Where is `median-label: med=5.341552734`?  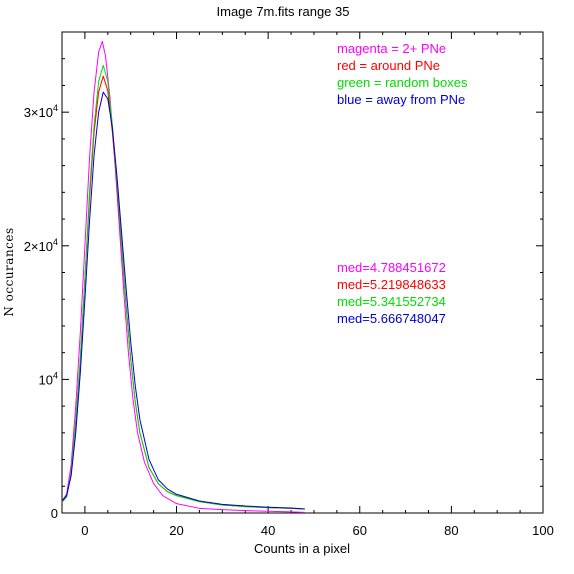 median-label: med=5.341552734 is located at coordinates (391, 301).